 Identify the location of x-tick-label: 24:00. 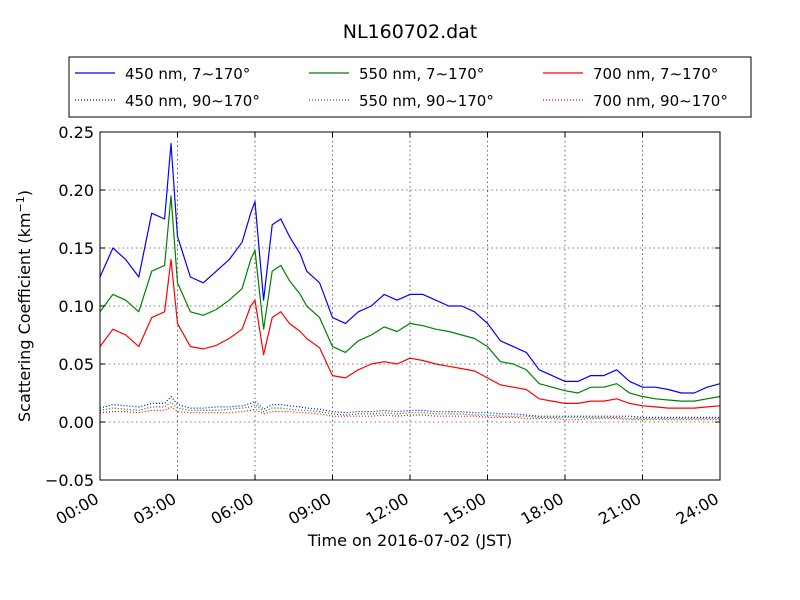
(697, 509).